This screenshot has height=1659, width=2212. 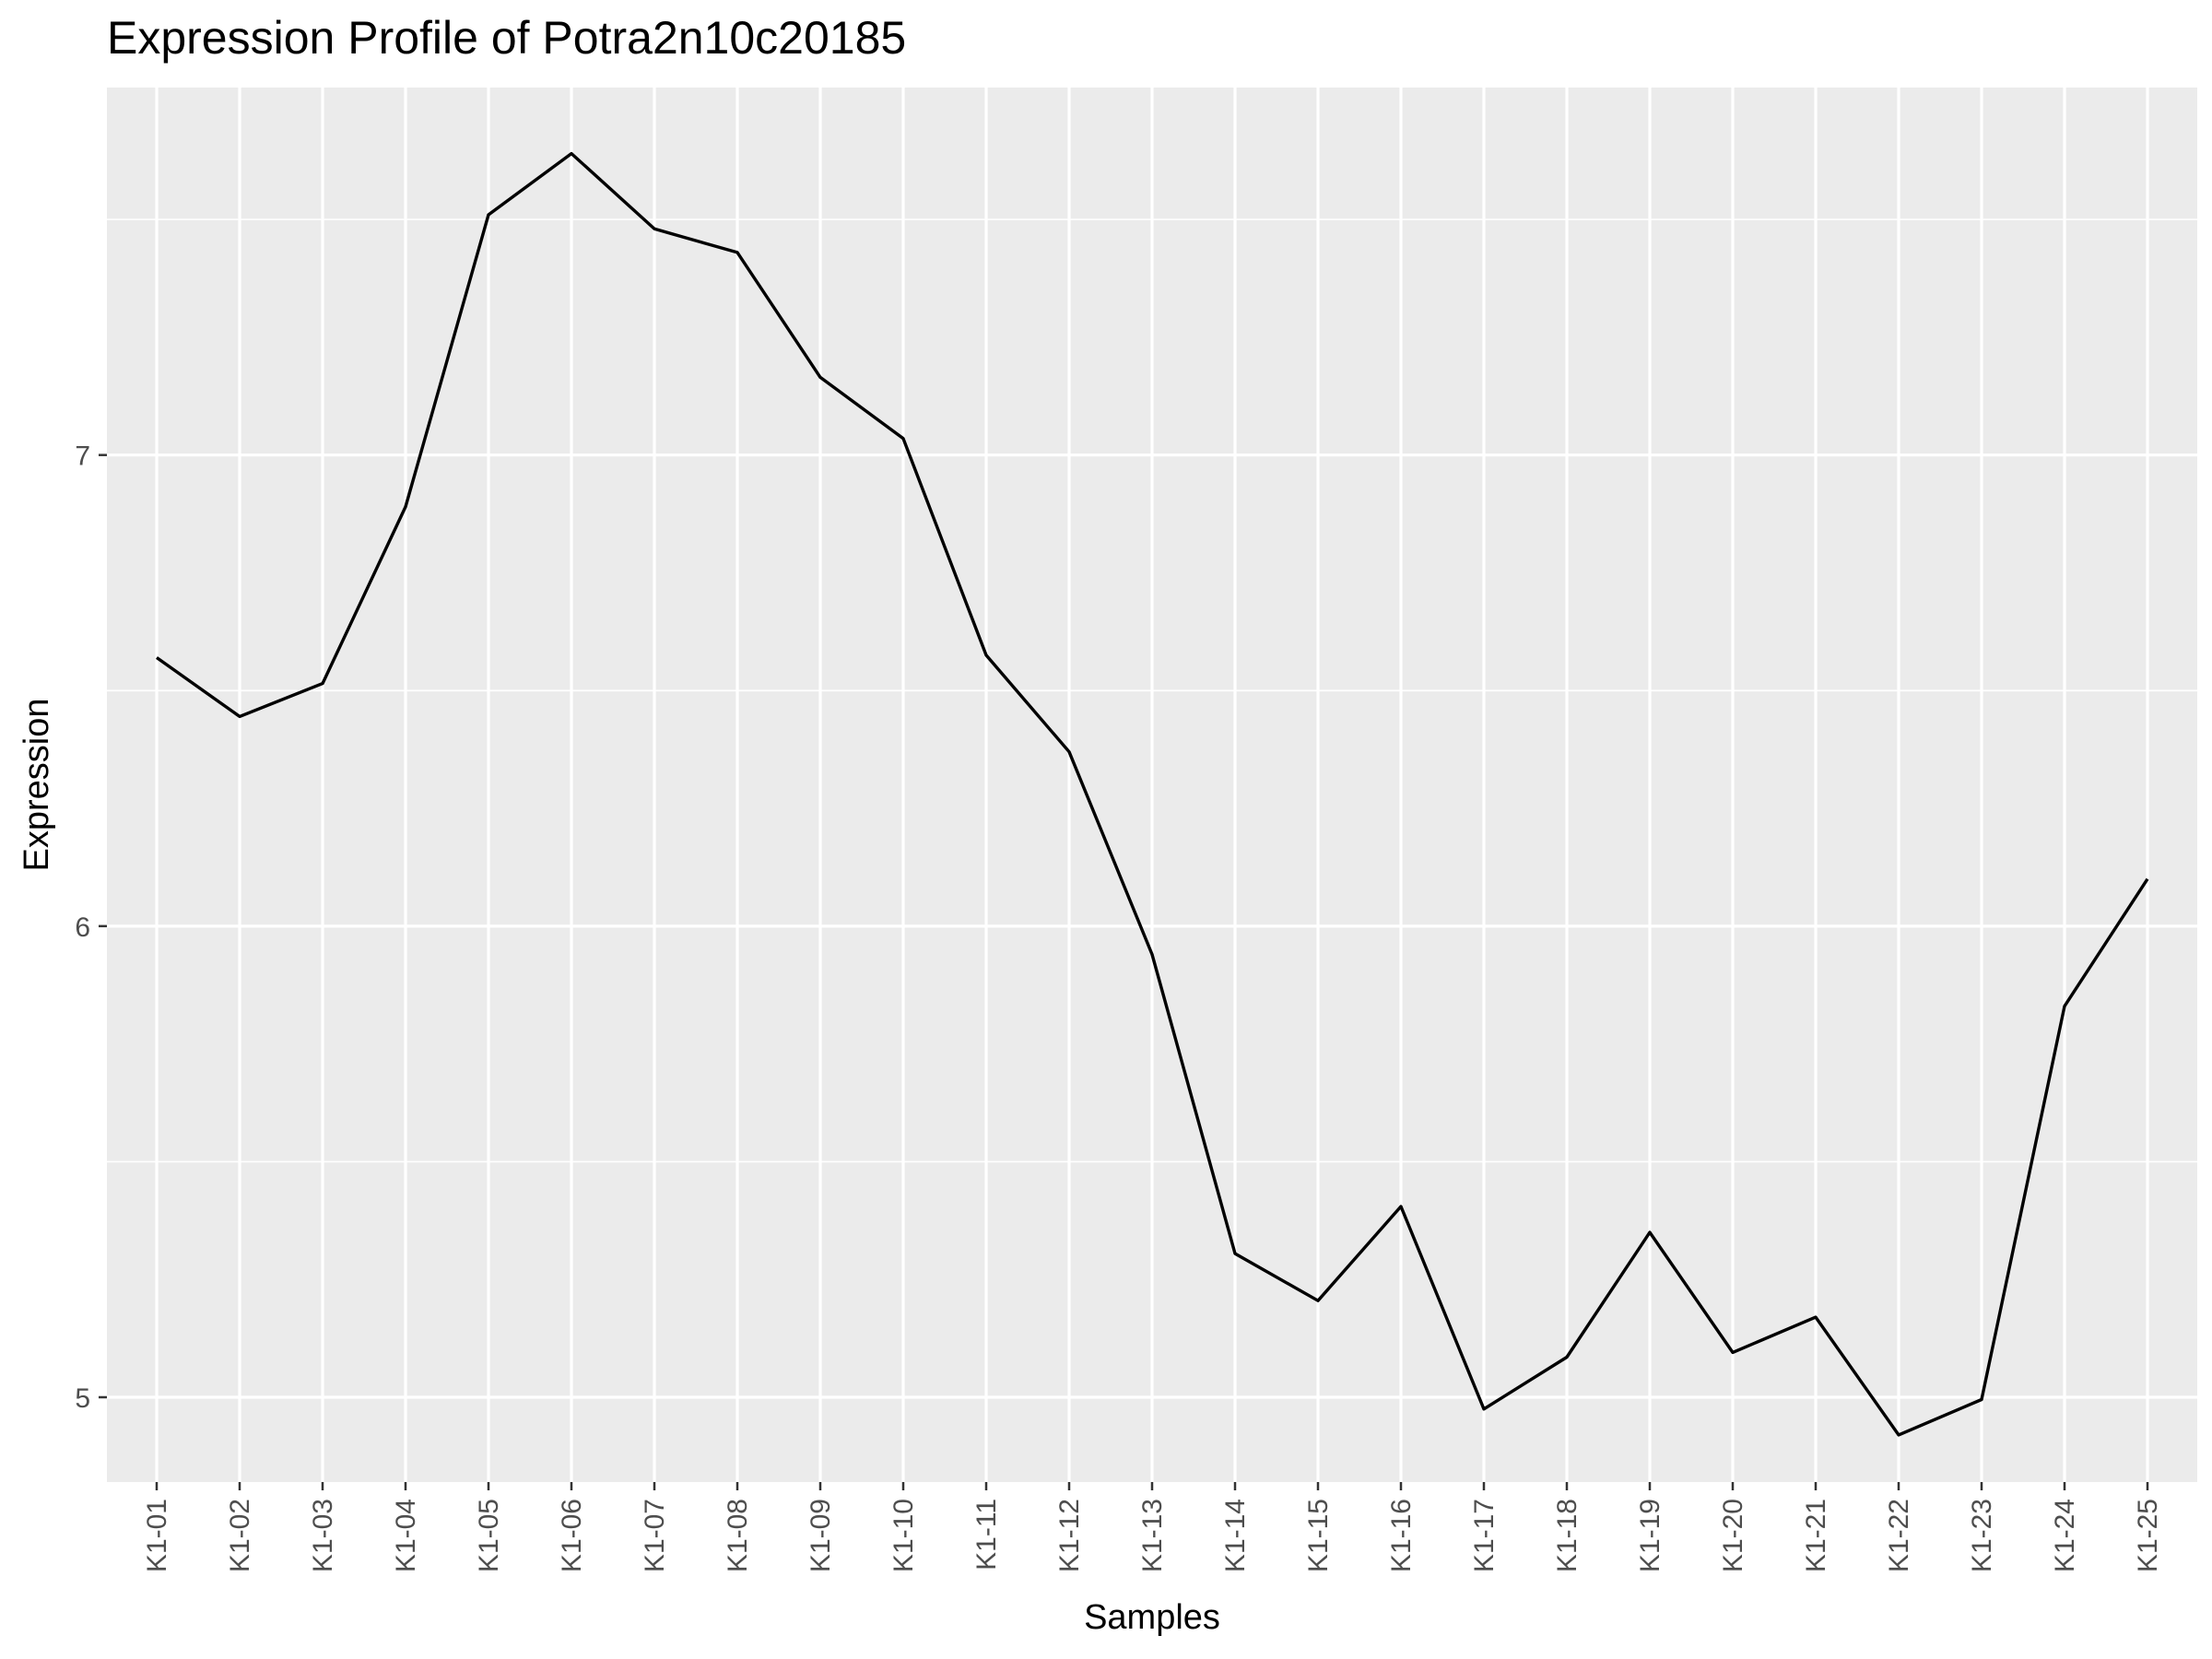 What do you see at coordinates (1152, 1535) in the screenshot?
I see `x-tick-label: K1-13` at bounding box center [1152, 1535].